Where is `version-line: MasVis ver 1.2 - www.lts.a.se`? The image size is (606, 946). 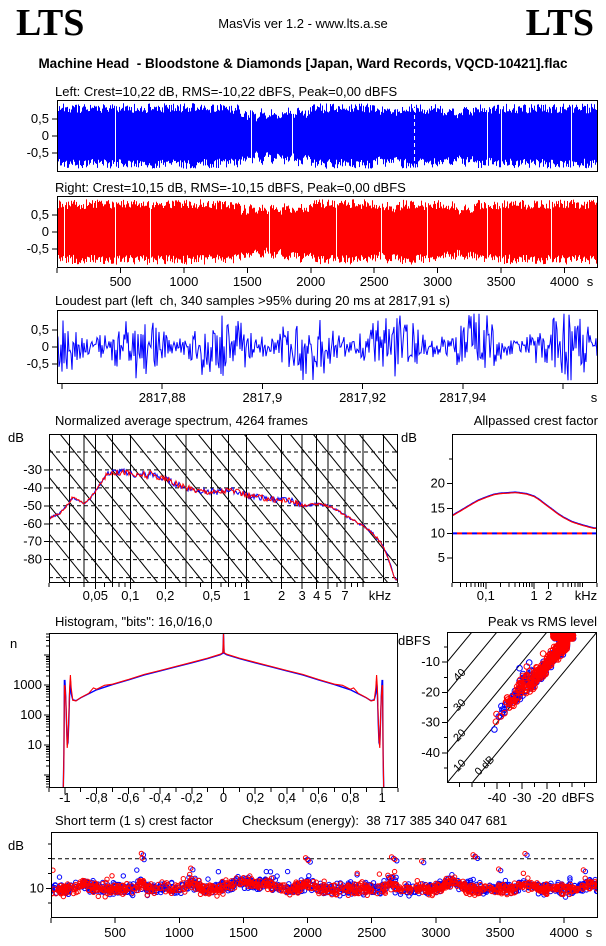 version-line: MasVis ver 1.2 - www.lts.a.se is located at coordinates (303, 23).